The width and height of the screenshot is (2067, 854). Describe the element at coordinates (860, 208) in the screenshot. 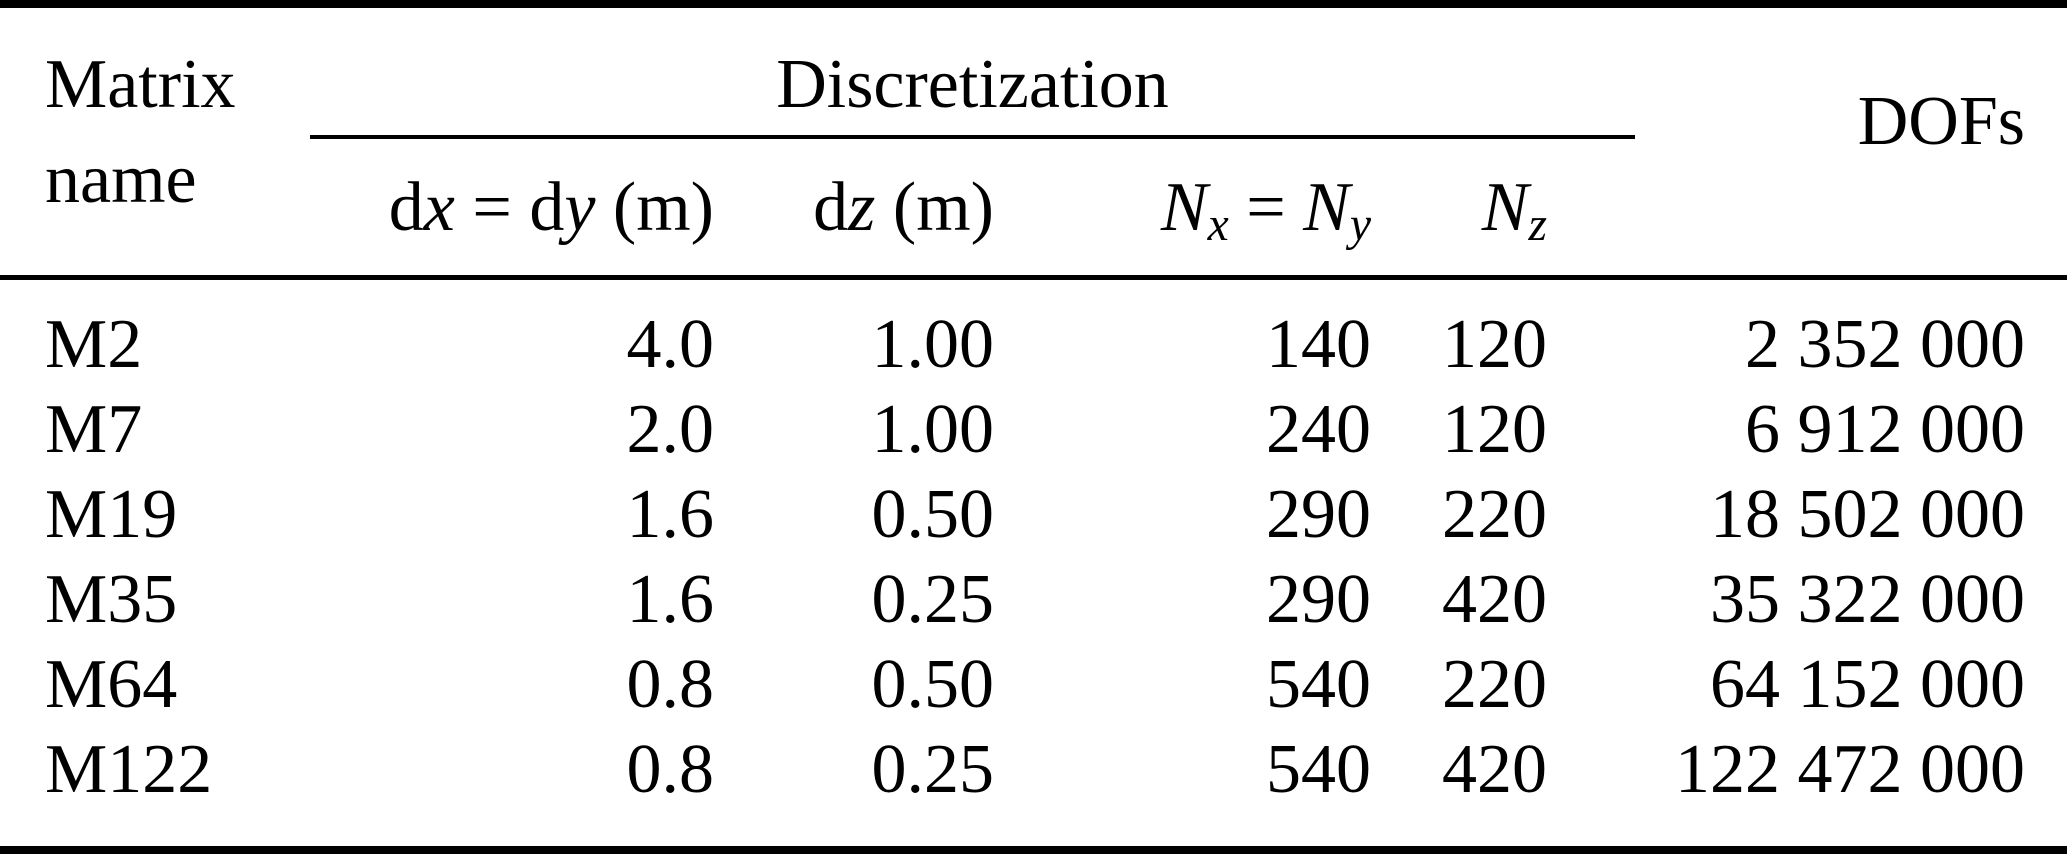

I see `header-dz: dz (m)` at that location.